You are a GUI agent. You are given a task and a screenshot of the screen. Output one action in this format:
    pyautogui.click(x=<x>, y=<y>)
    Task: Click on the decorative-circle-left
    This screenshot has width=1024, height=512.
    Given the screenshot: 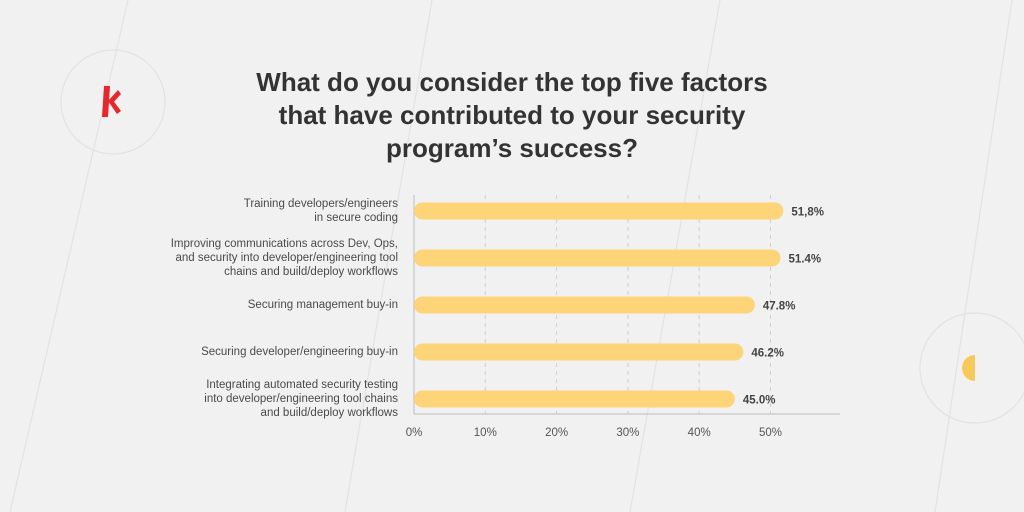 What is the action you would take?
    pyautogui.click(x=113, y=102)
    